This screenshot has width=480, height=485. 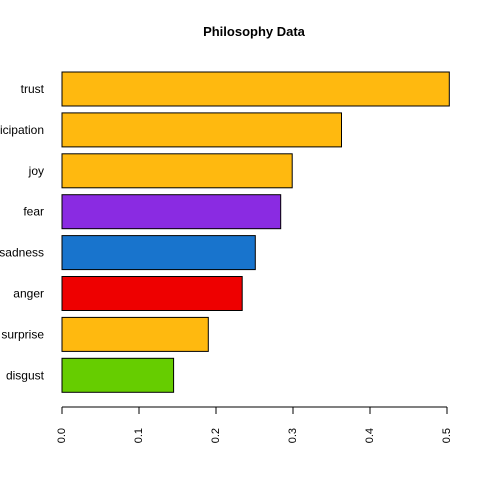 I want to click on x-tick-label: 0.0, so click(x=62, y=435).